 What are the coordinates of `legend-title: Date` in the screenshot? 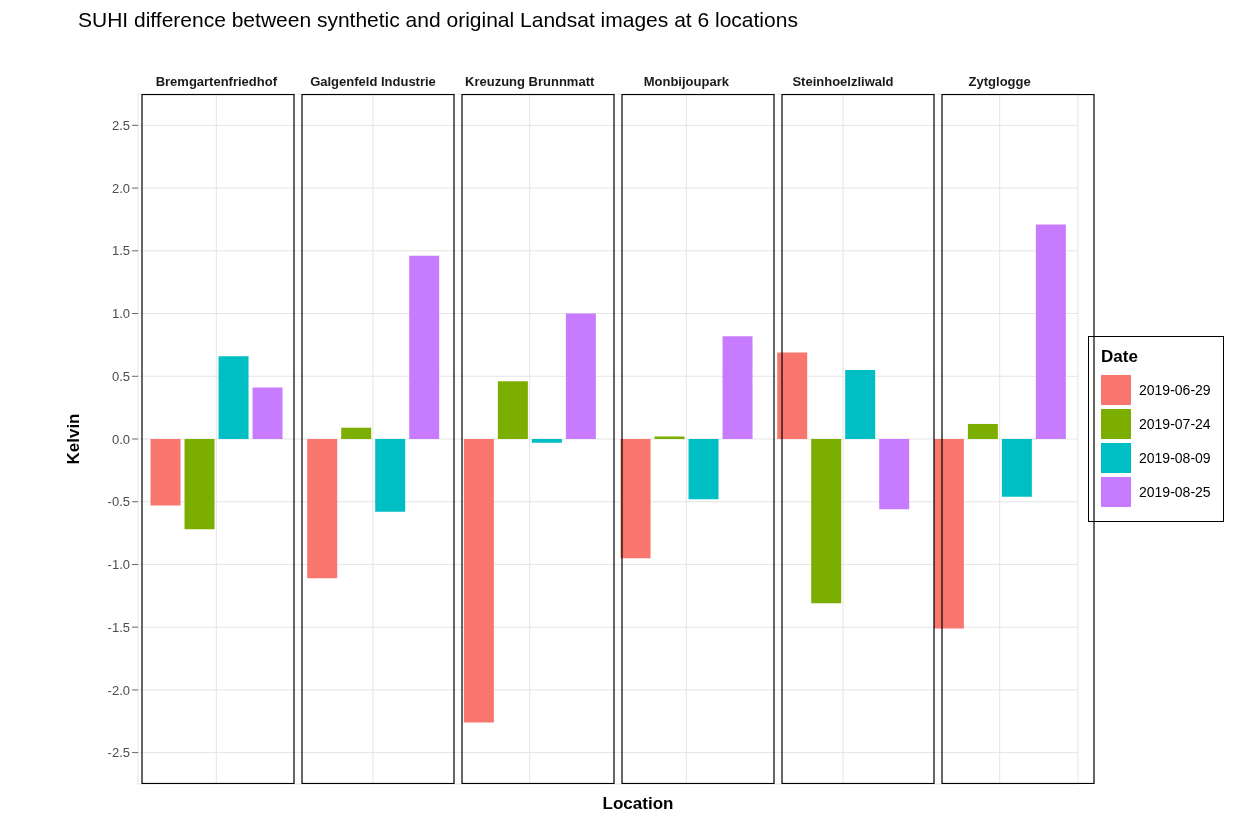 It's located at (1120, 357).